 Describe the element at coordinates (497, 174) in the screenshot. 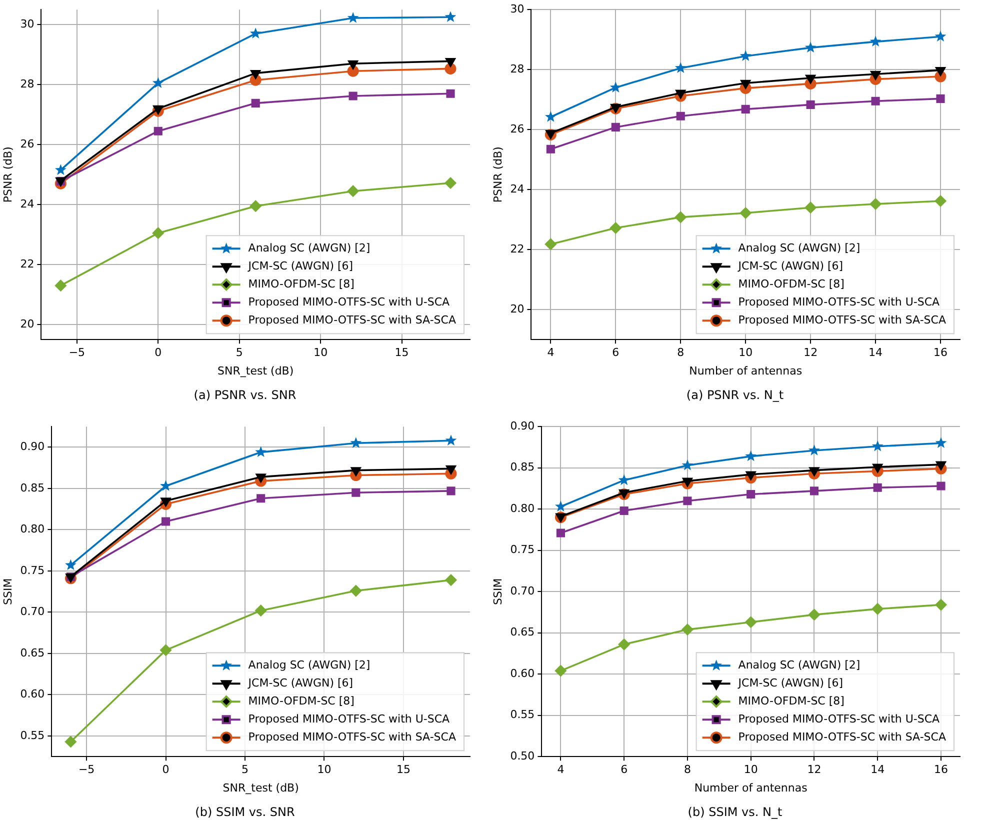

I see `y-axis-title: PSNR (dB)` at that location.